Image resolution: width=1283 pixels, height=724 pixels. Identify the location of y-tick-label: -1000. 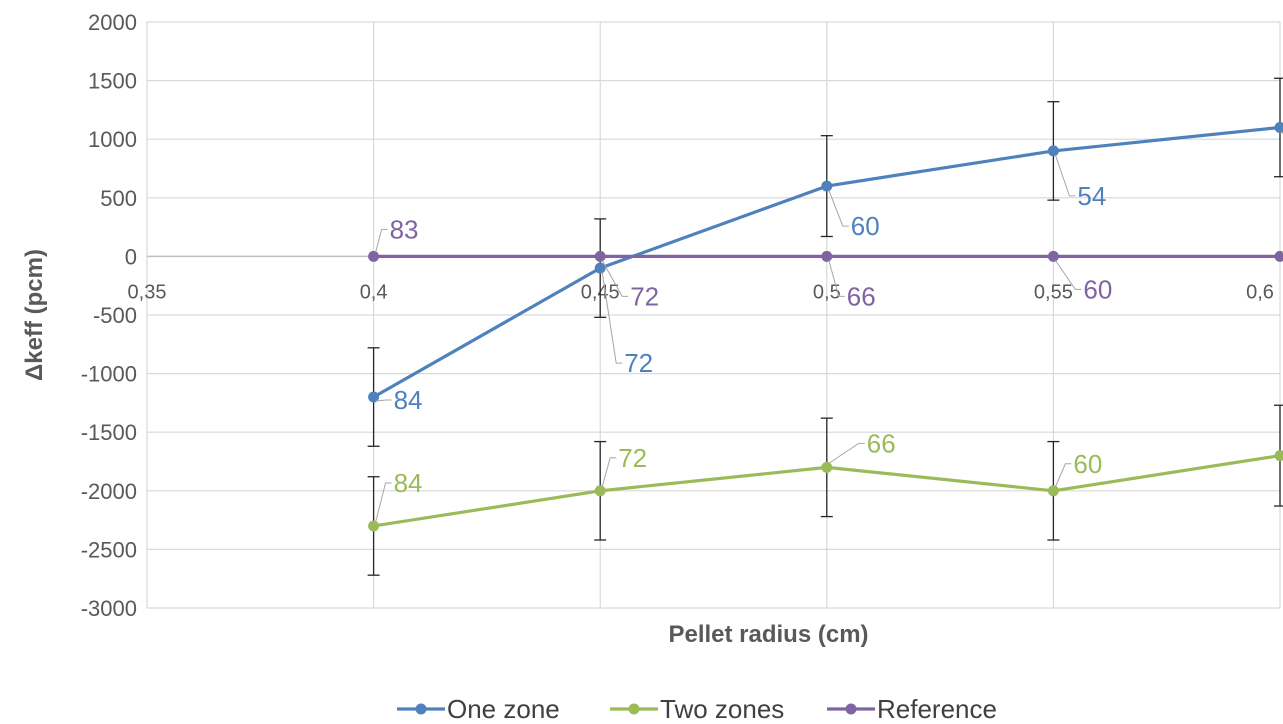
(109, 374).